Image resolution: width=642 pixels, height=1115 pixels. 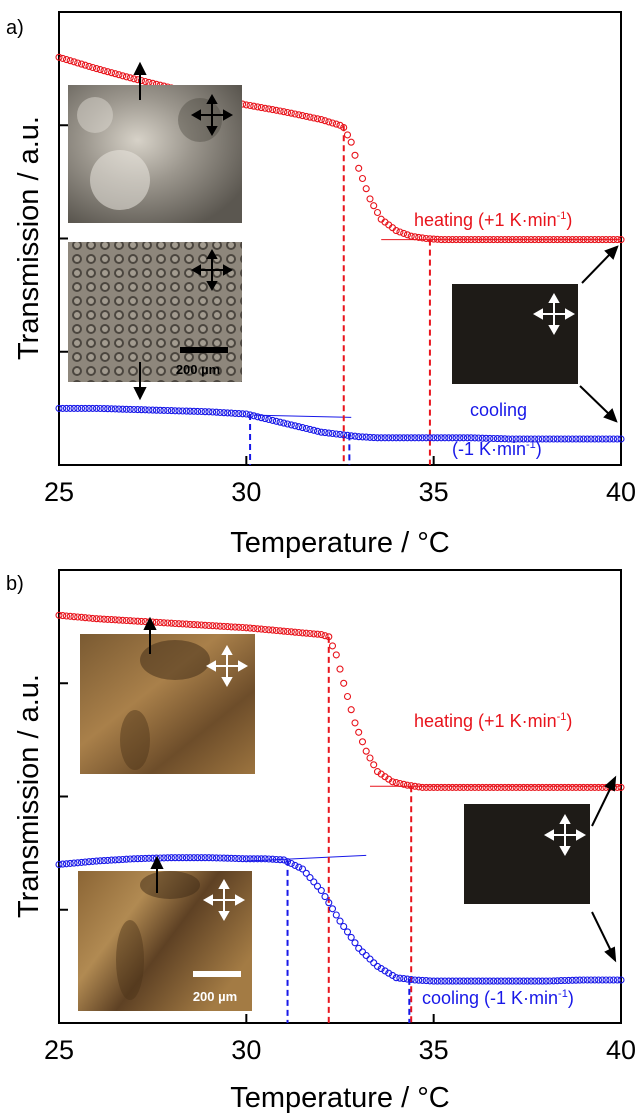 What do you see at coordinates (515, 334) in the screenshot?
I see `micrograph-isotropic` at bounding box center [515, 334].